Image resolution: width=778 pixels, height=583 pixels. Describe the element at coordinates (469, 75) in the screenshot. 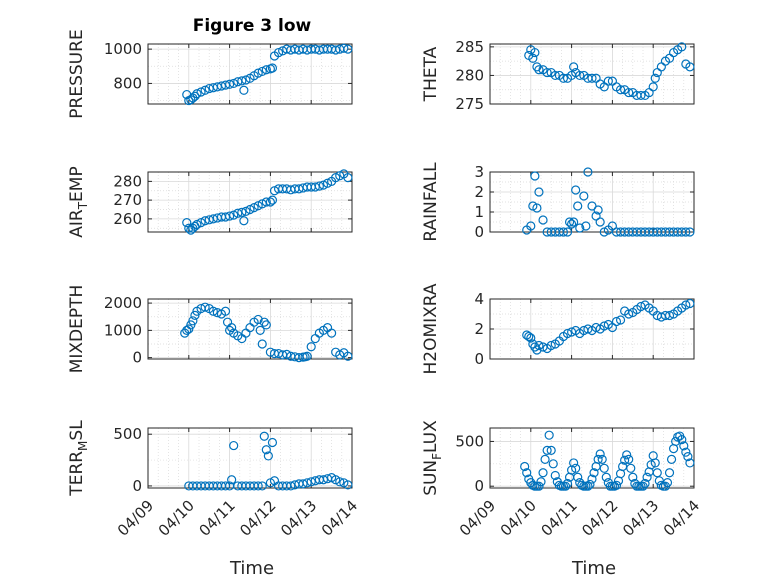

I see `y-tick-label: 280` at that location.